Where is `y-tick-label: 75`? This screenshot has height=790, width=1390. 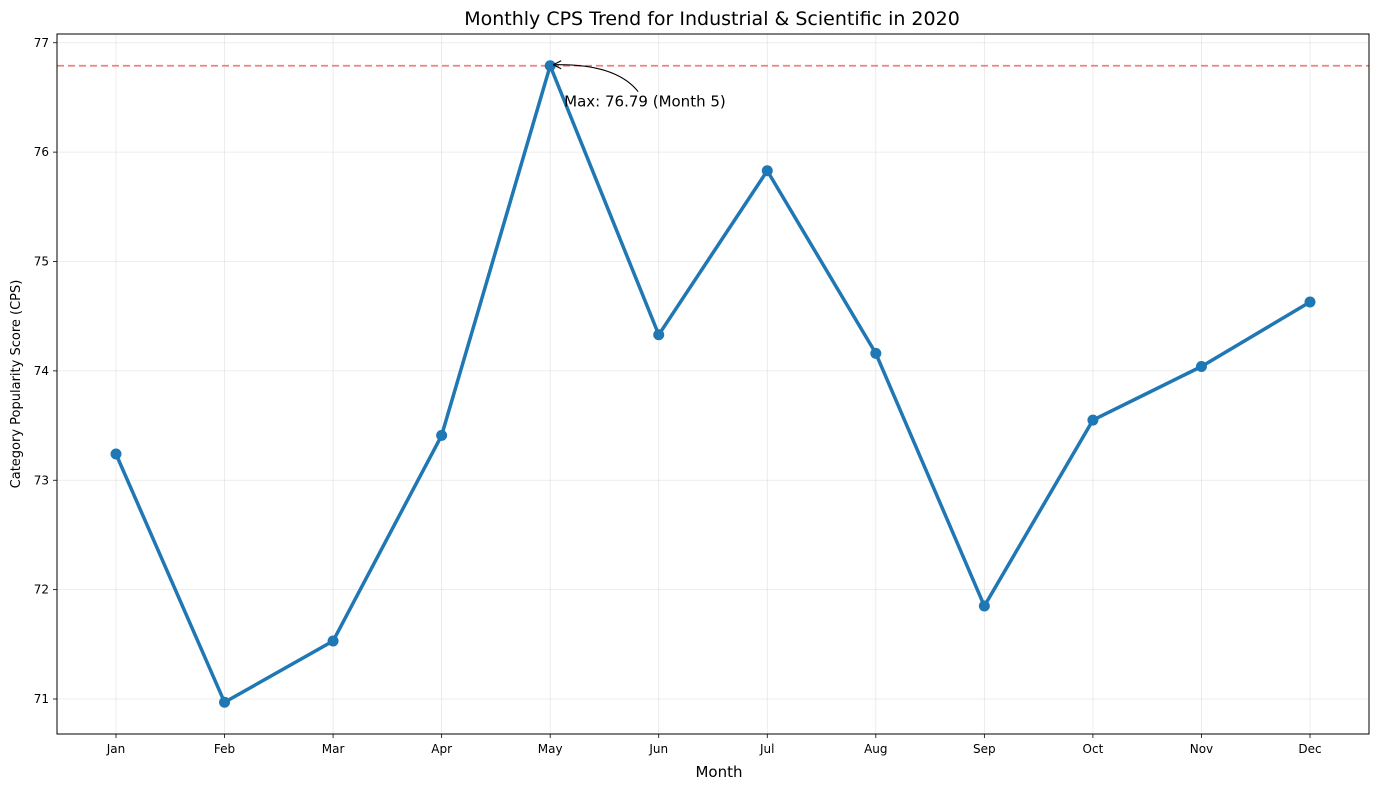
y-tick-label: 75 is located at coordinates (41, 262).